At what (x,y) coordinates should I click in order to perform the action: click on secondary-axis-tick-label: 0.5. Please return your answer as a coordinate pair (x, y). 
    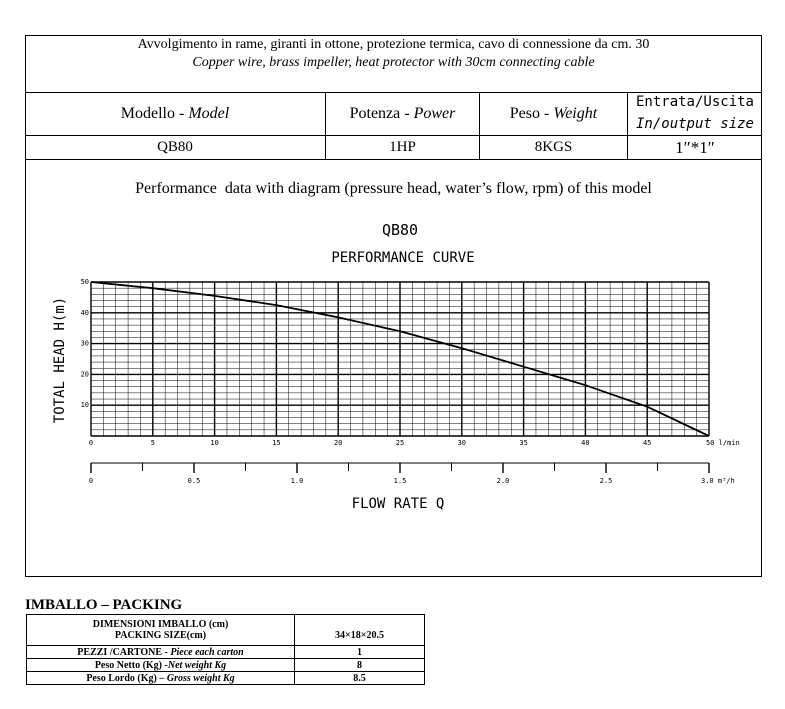
    Looking at the image, I should click on (194, 481).